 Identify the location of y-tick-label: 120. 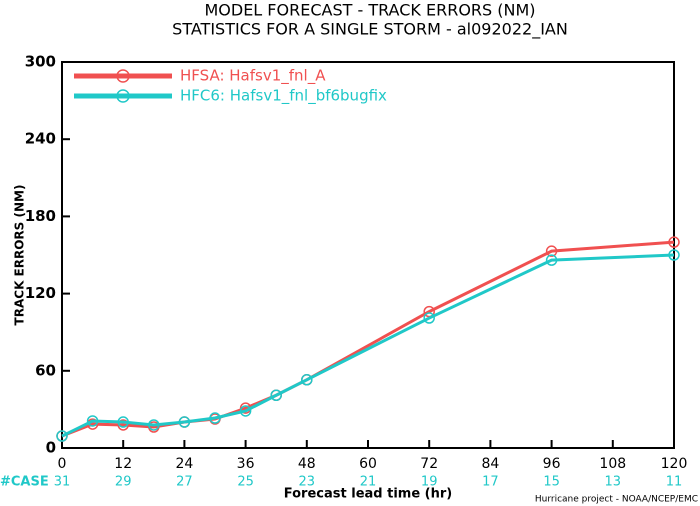
(40, 293).